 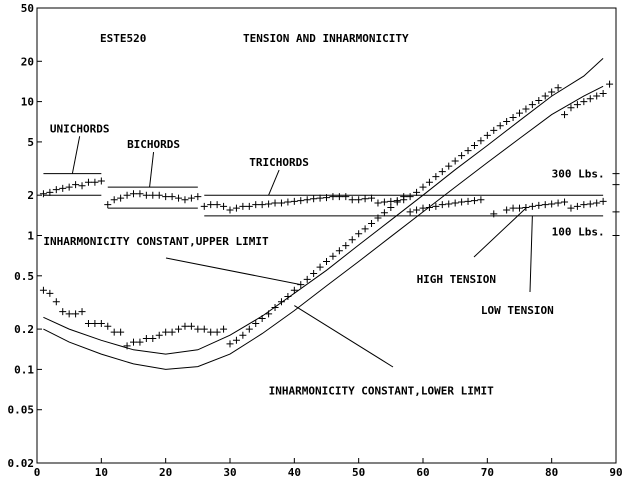 What do you see at coordinates (30, 195) in the screenshot?
I see `y-tick-label: 2` at bounding box center [30, 195].